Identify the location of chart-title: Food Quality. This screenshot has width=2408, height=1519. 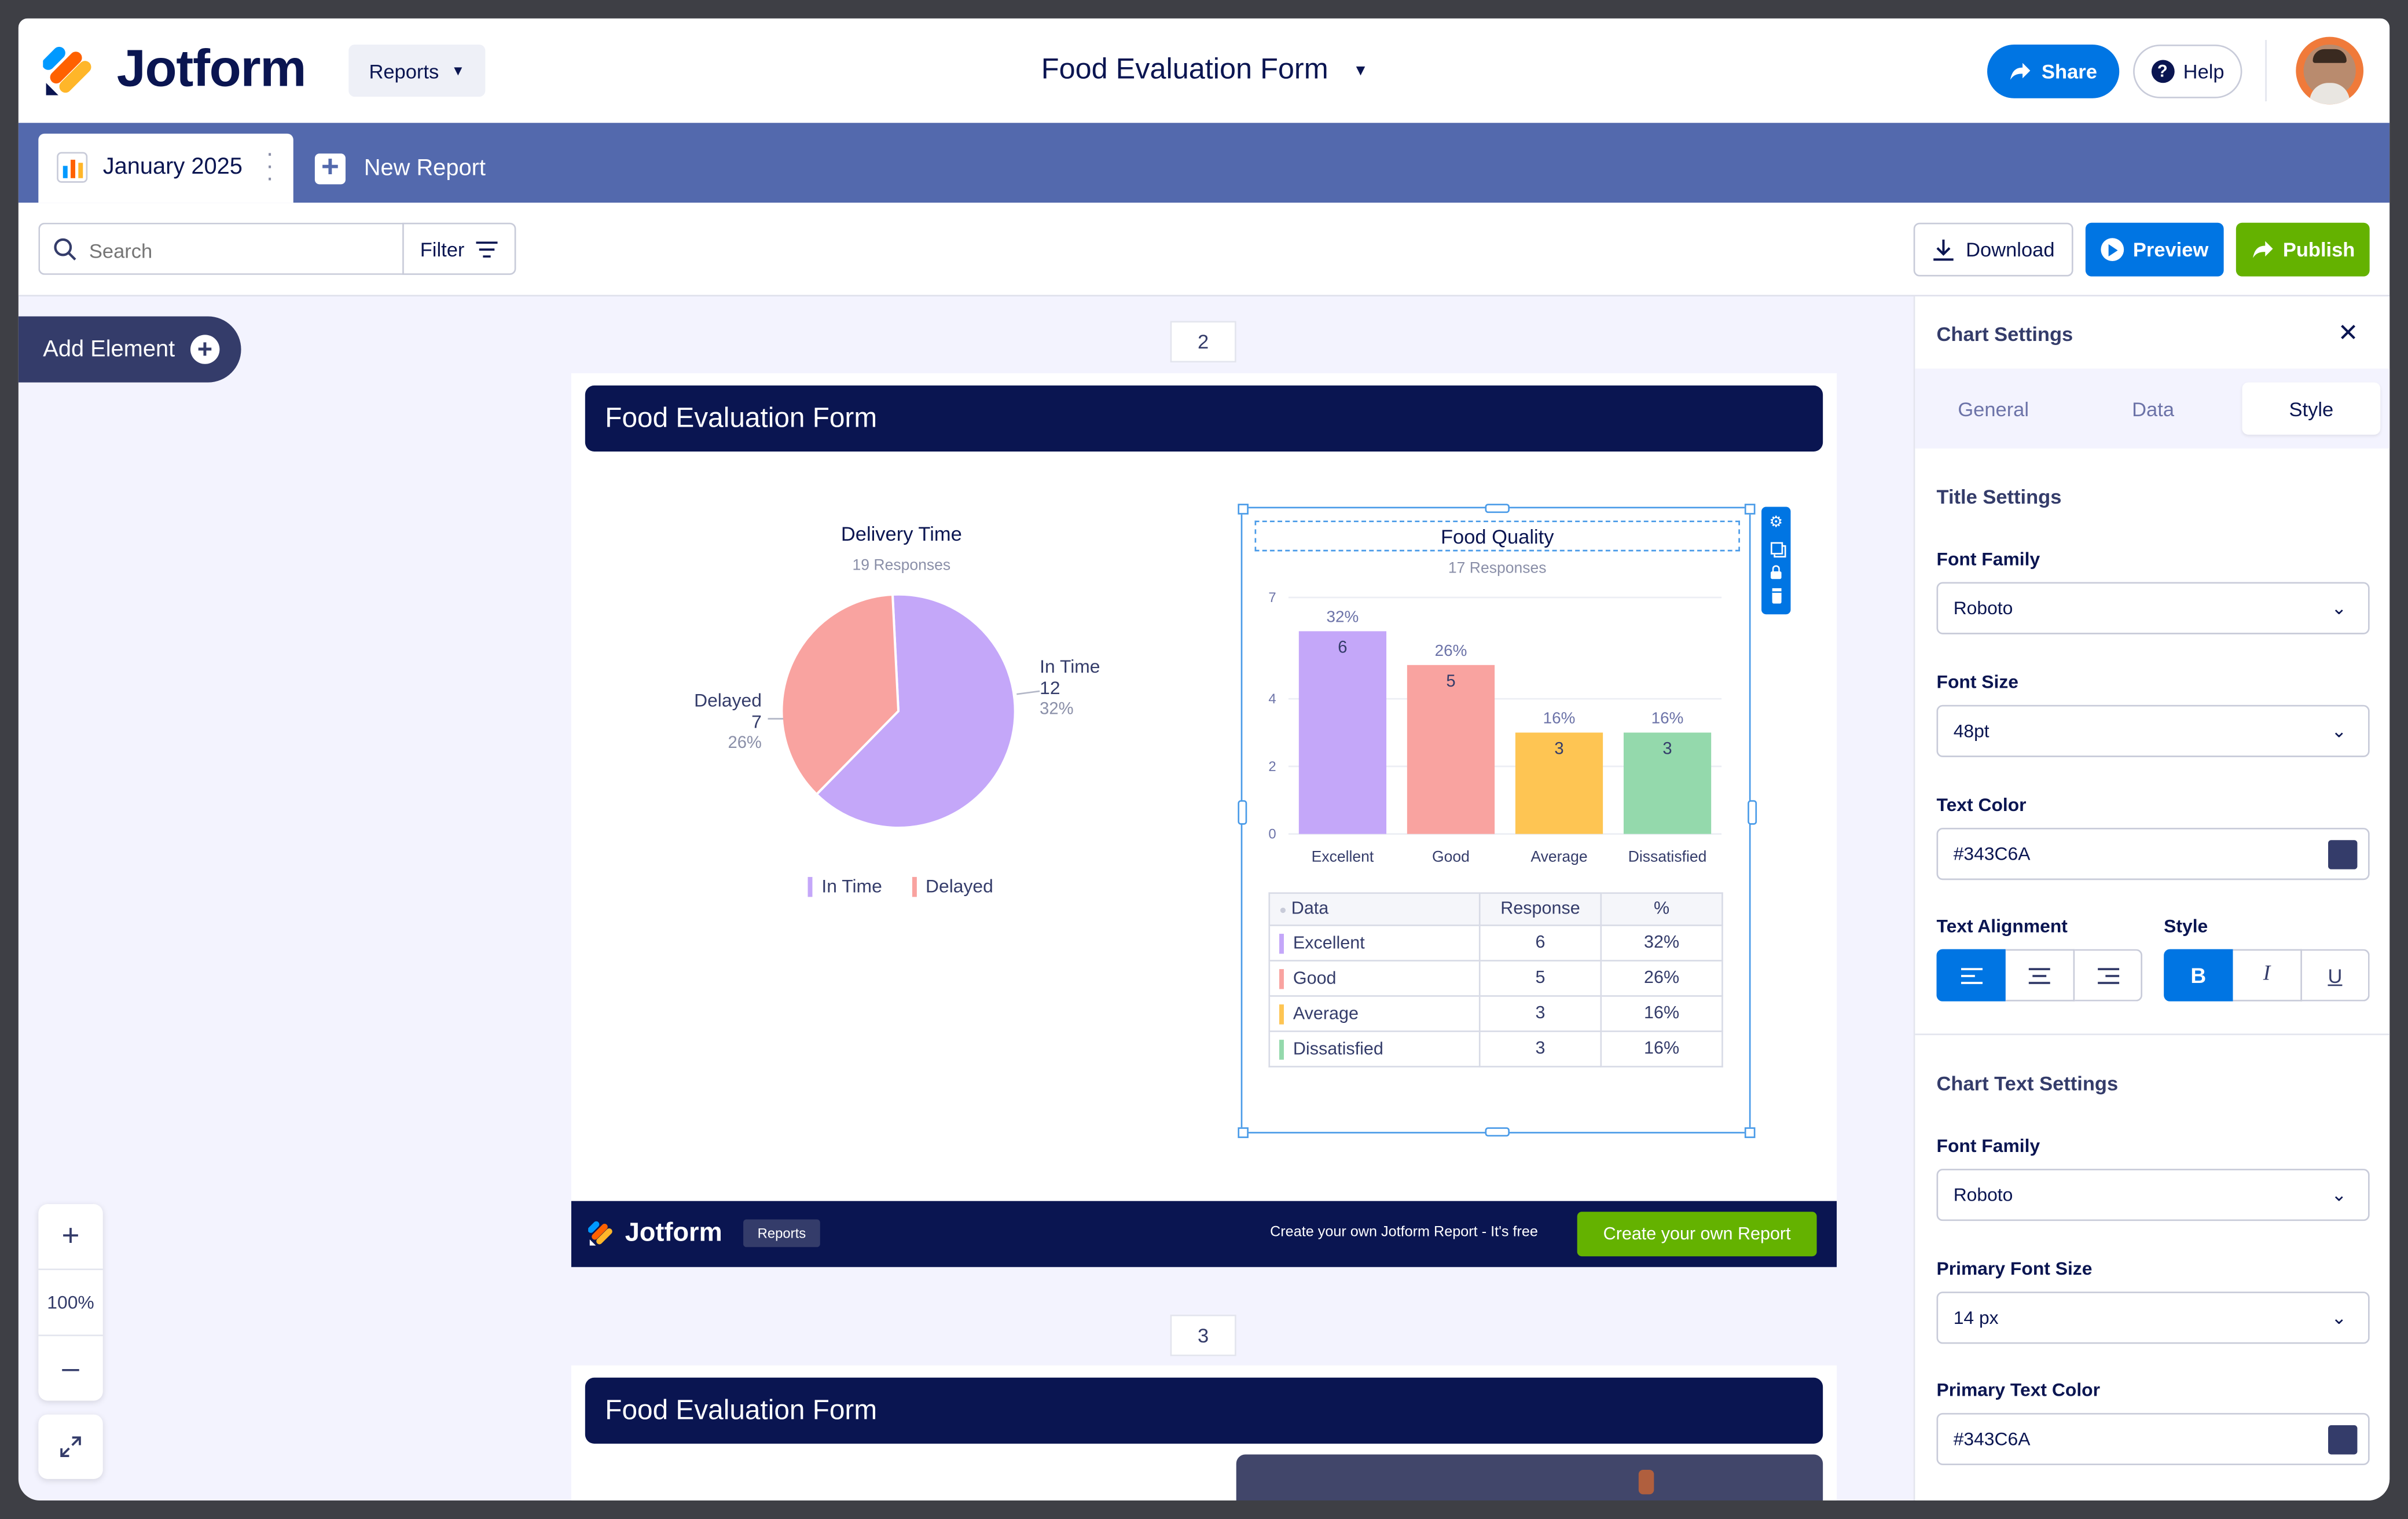
(1497, 537).